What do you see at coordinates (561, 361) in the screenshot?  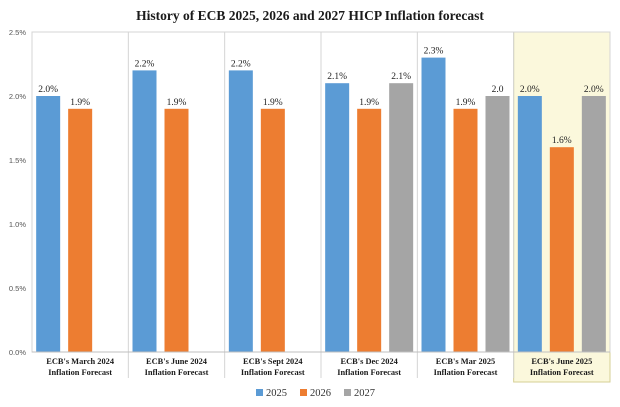 I see `category-label: ECB's June 2025` at bounding box center [561, 361].